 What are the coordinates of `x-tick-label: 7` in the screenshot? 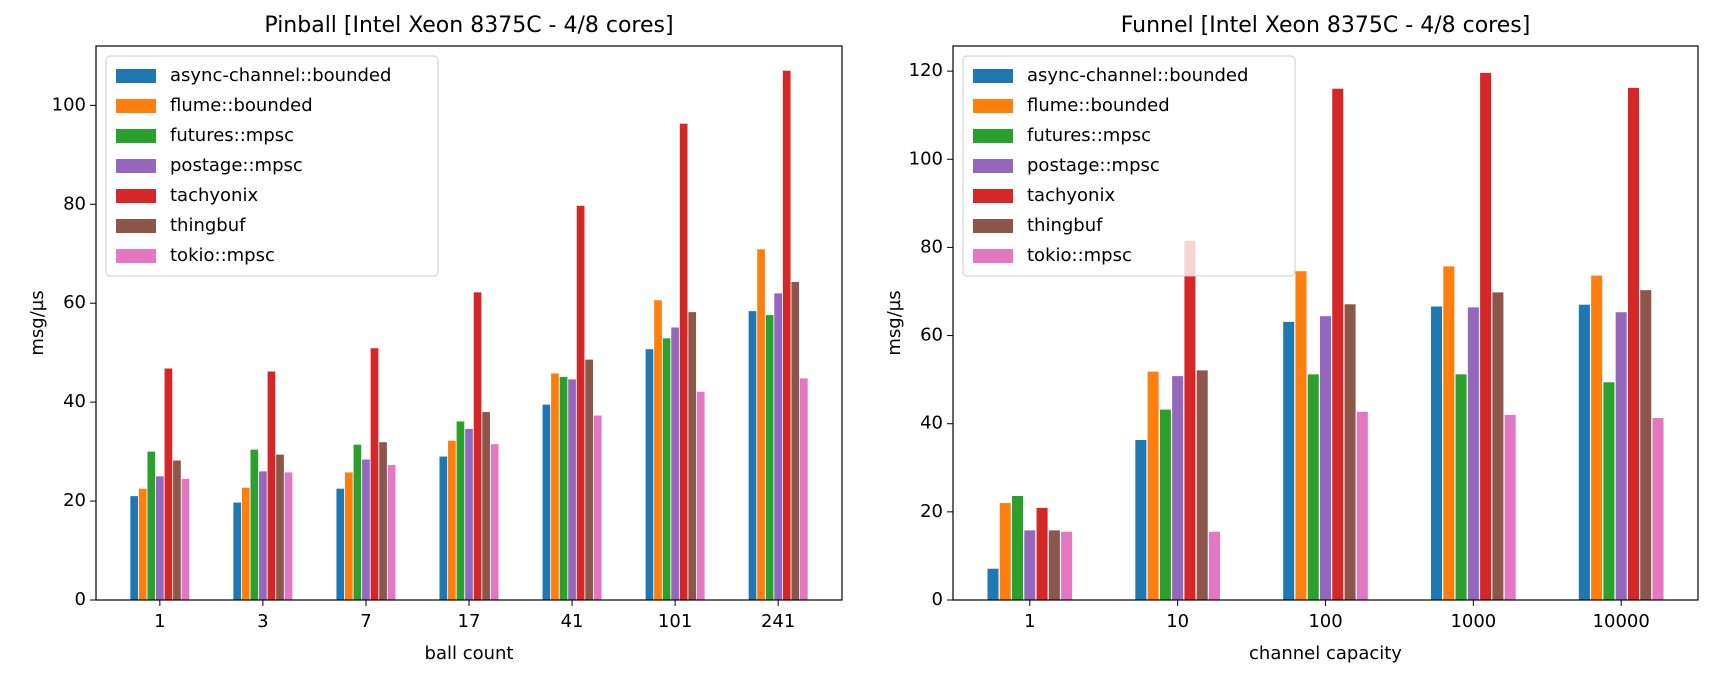 It's located at (365, 621).